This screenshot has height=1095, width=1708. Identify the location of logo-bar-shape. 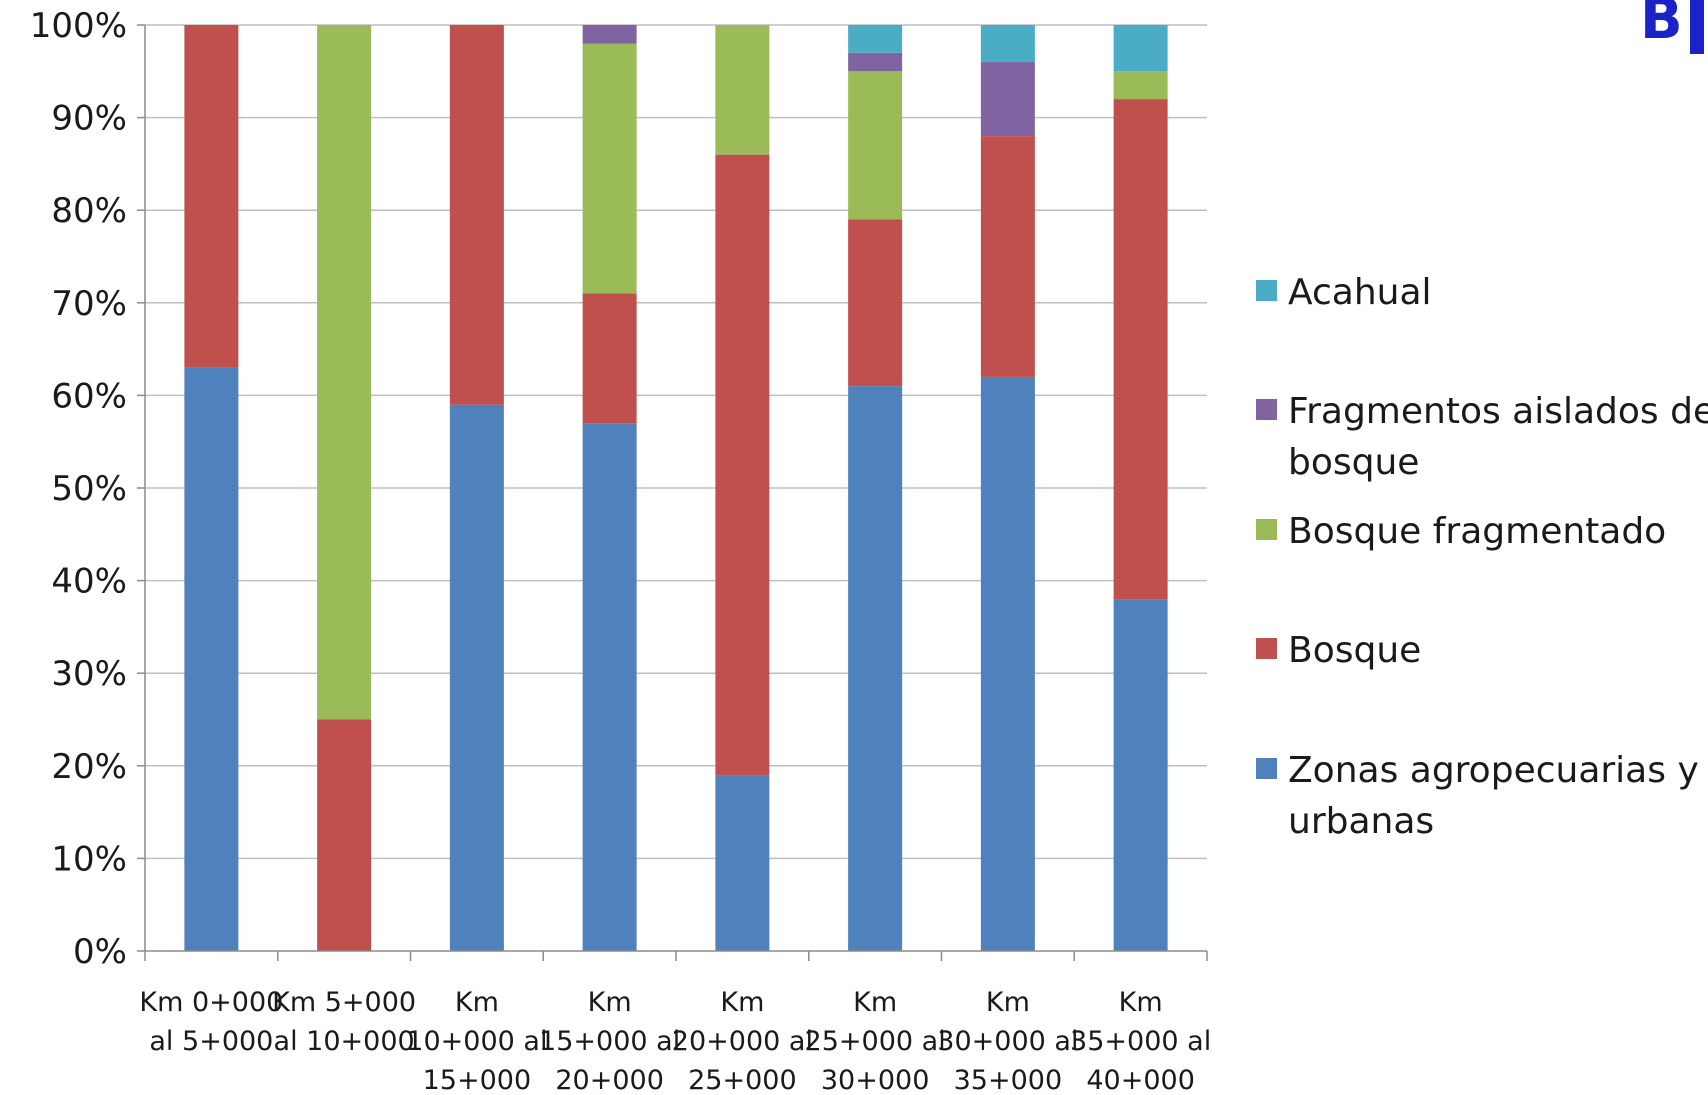
(1697, 27).